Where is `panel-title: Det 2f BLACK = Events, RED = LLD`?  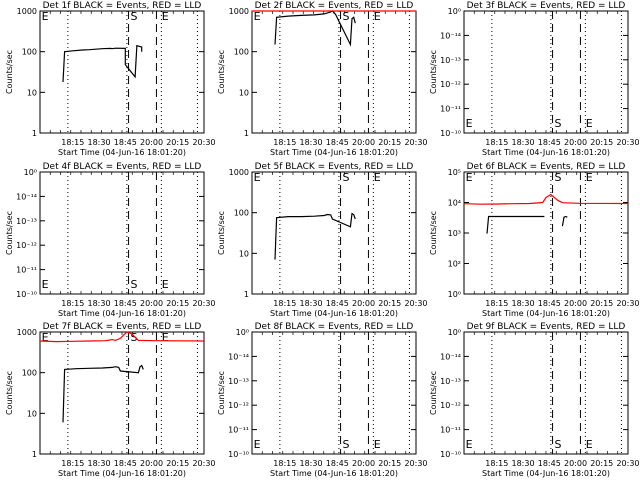
panel-title: Det 2f BLACK = Events, RED = LLD is located at coordinates (334, 6).